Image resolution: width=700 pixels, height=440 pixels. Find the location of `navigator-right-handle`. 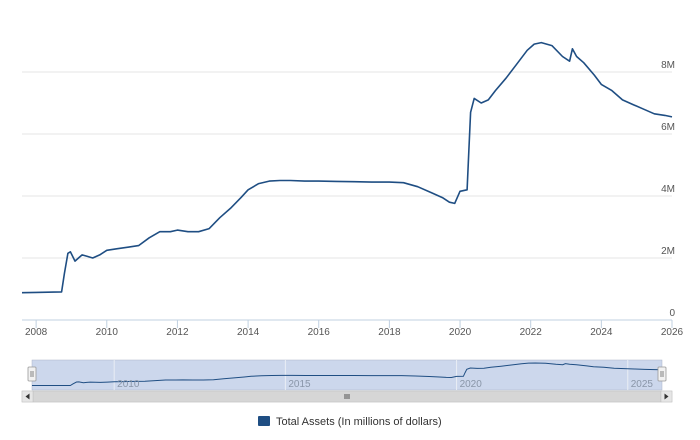

navigator-right-handle is located at coordinates (662, 374).